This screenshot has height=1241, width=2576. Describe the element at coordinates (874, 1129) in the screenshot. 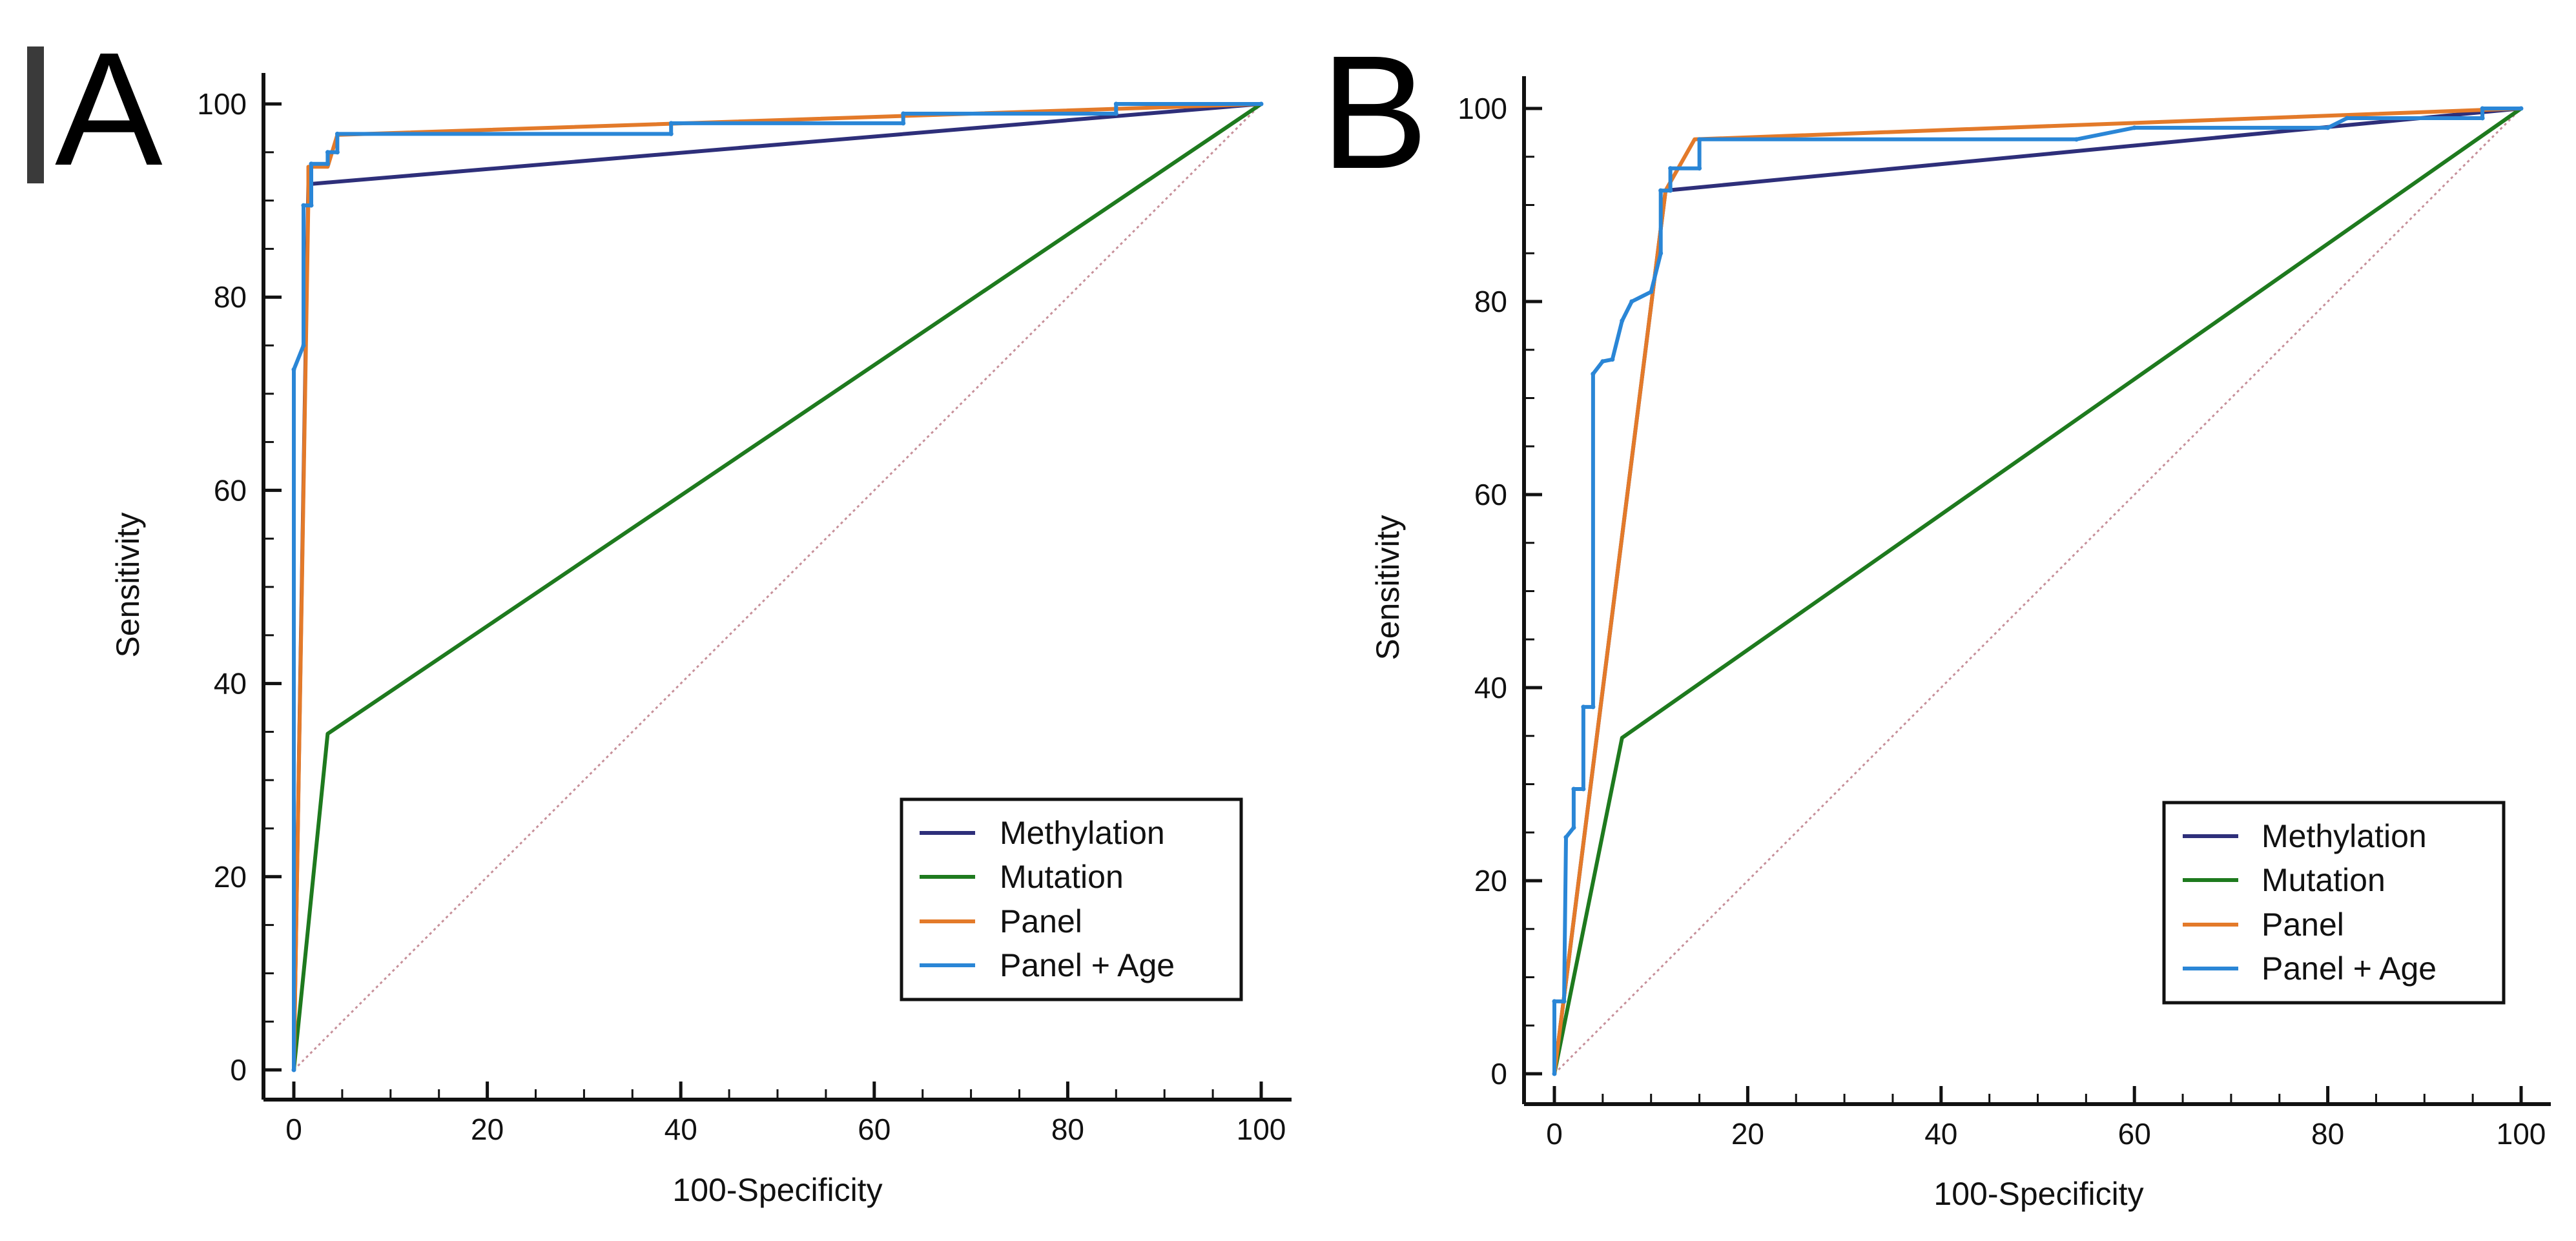

I see `panel-a-x-tick-label: 60` at that location.